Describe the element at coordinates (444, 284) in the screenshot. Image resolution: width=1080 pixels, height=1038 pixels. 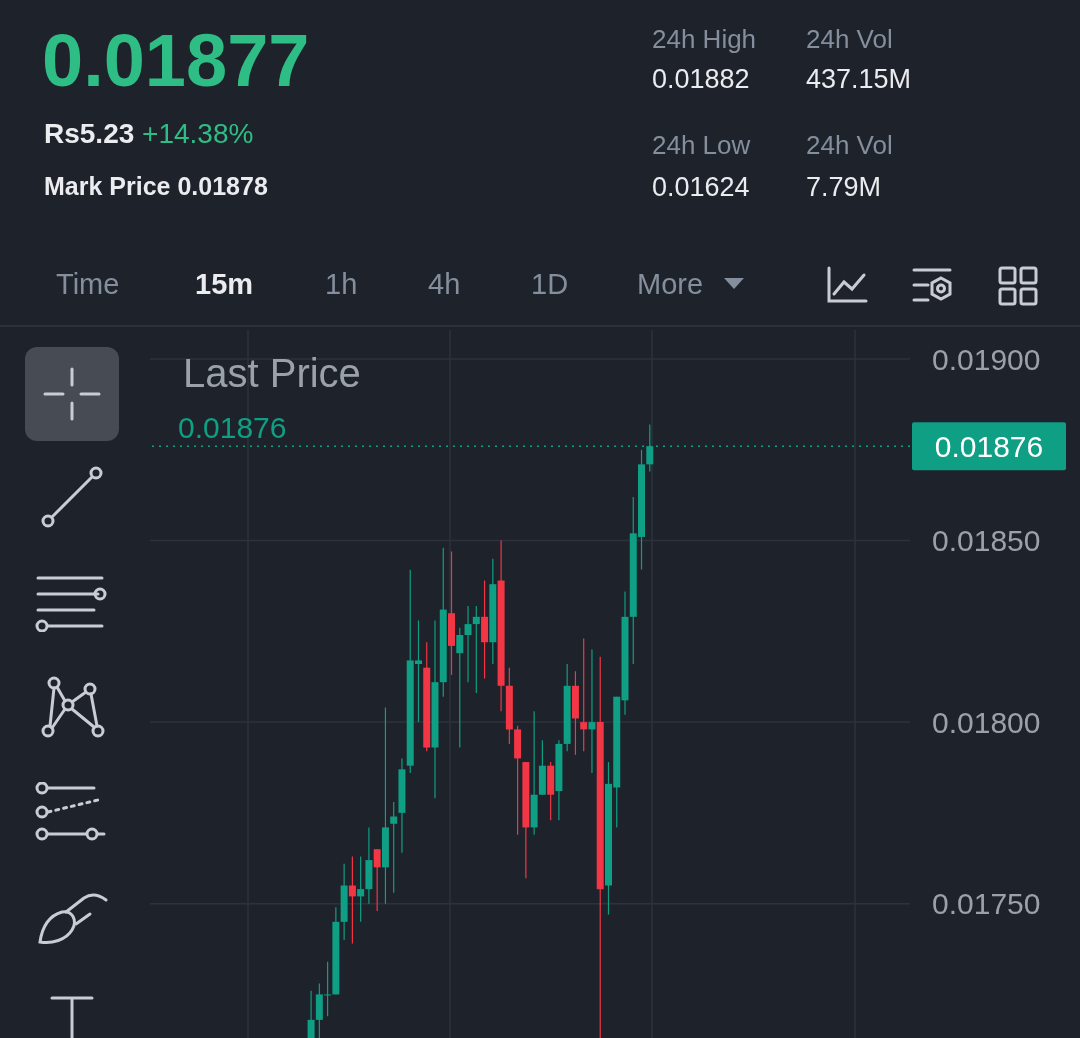
I see `text: 4h` at that location.